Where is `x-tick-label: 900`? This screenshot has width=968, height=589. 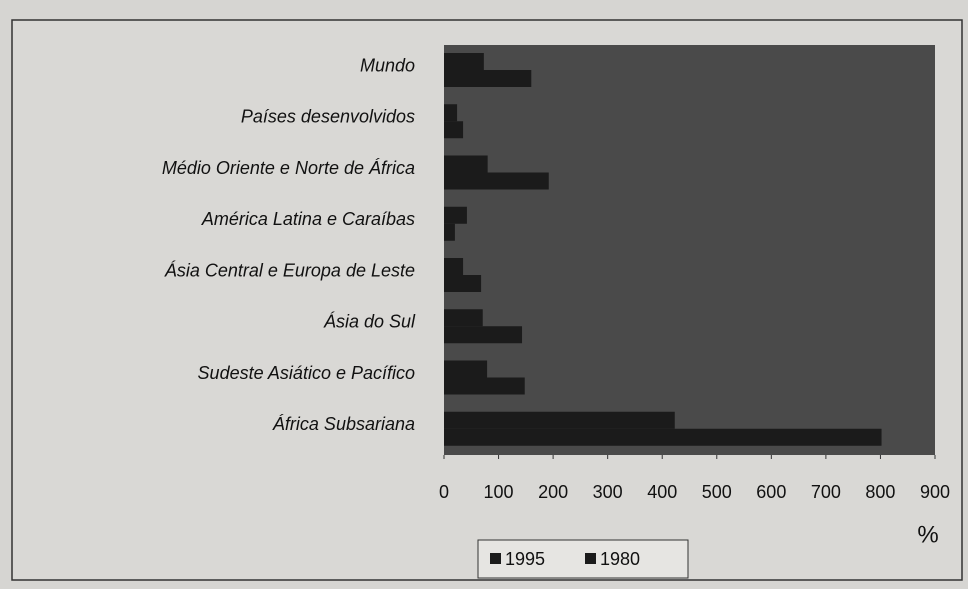
x-tick-label: 900 is located at coordinates (935, 492).